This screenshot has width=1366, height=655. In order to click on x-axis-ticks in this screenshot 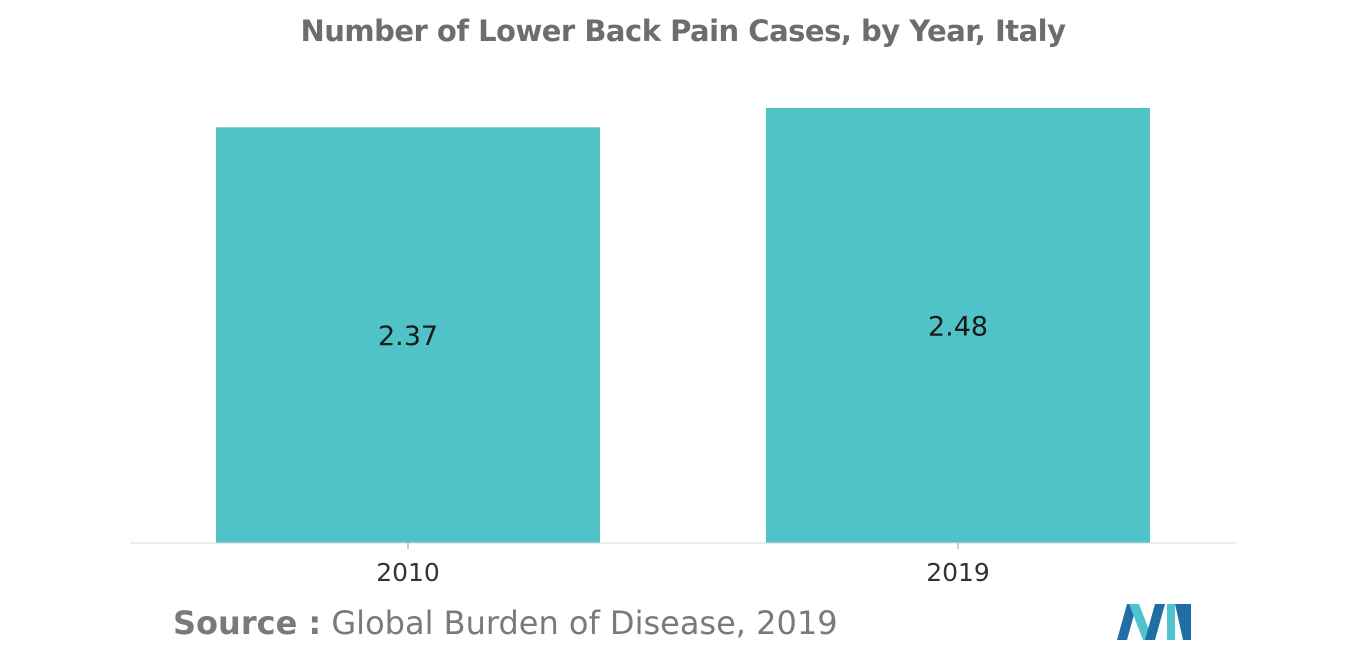, I will do `click(683, 546)`.